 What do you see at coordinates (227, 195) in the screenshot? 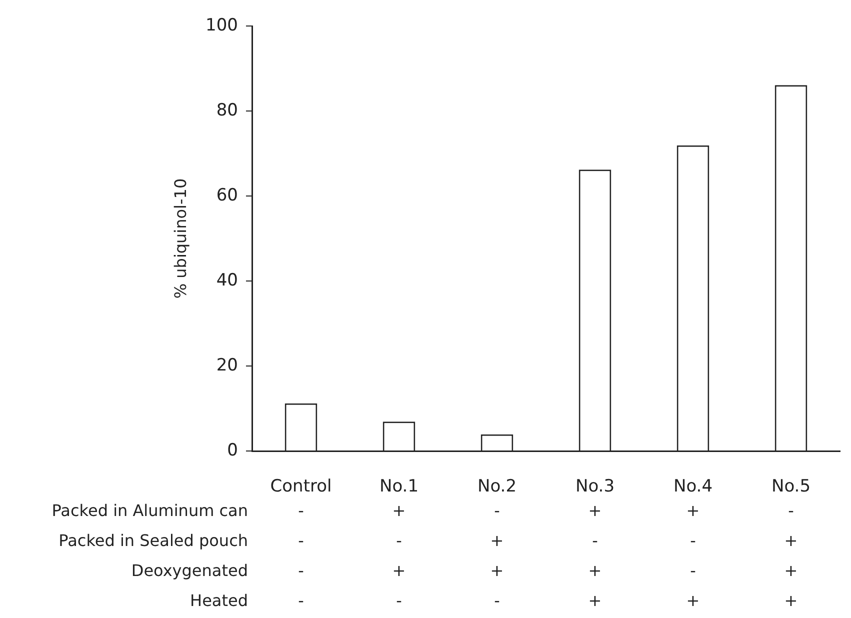
I see `y-tick-label: 60` at bounding box center [227, 195].